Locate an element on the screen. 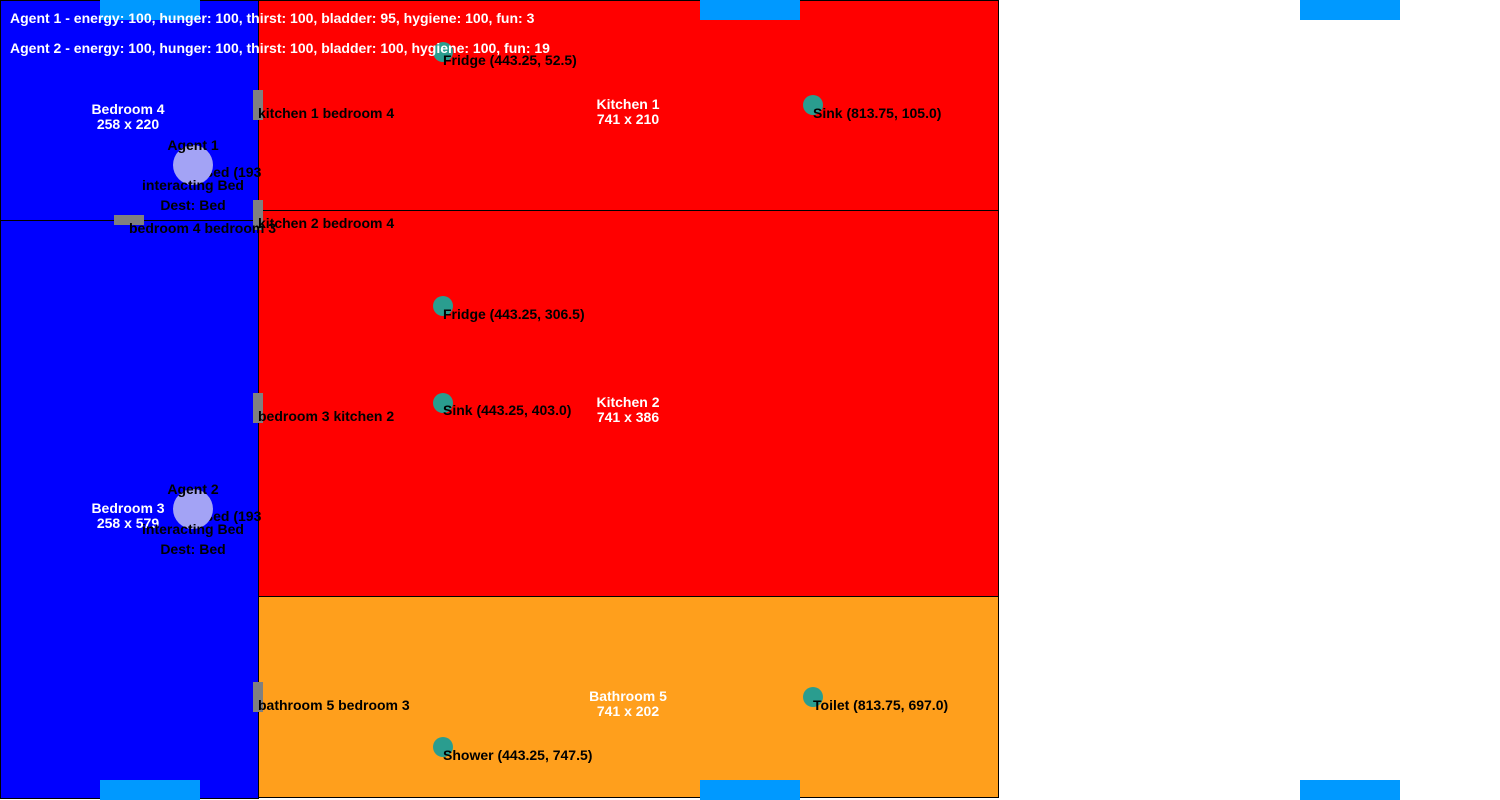 The height and width of the screenshot is (800, 1500). room-name: Kitchen 1 is located at coordinates (628, 104).